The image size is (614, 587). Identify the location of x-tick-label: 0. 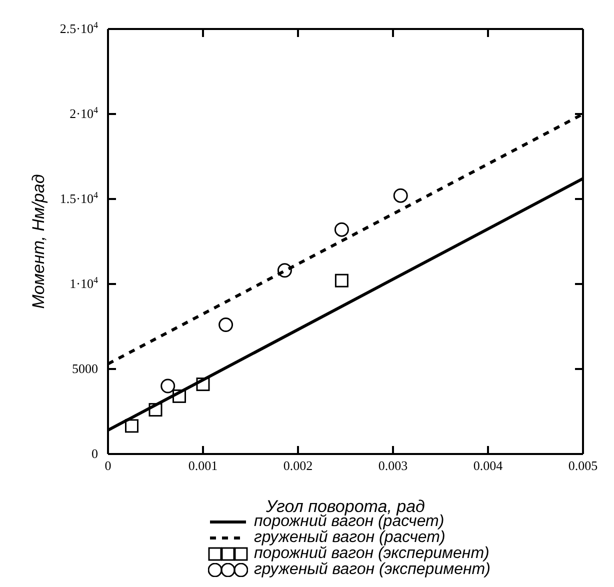
(108, 465).